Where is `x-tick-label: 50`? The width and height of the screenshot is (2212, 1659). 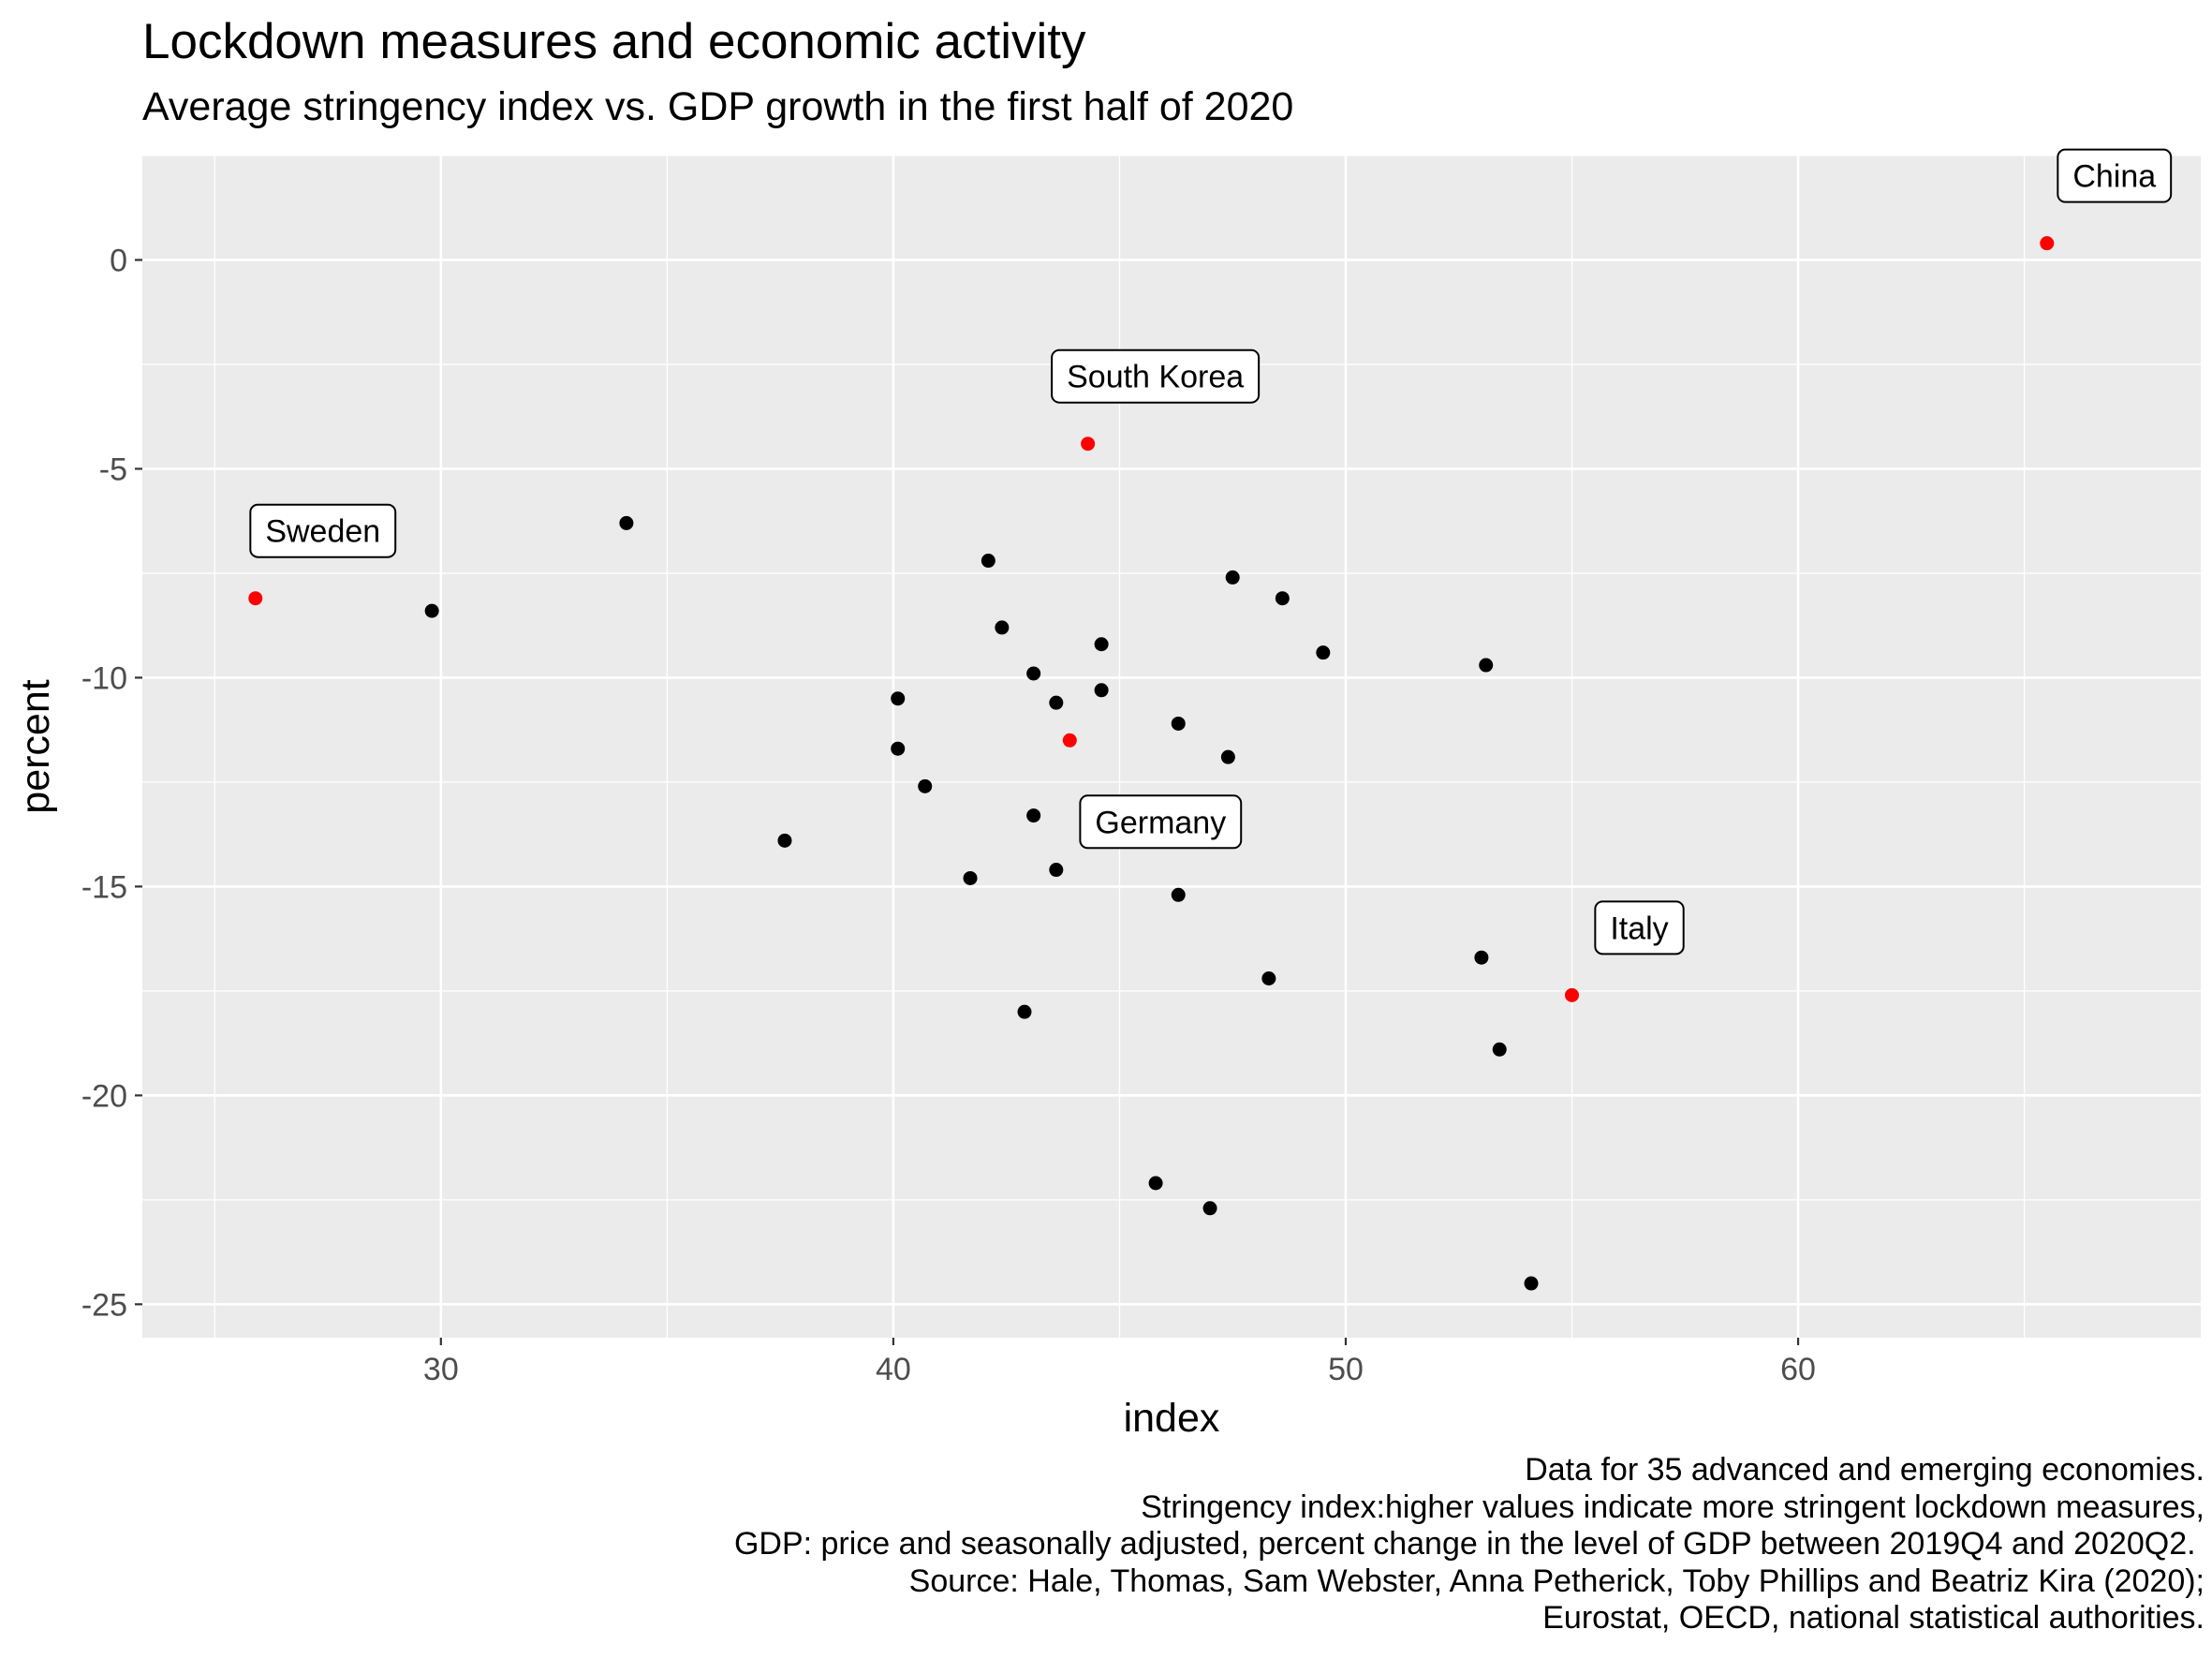
x-tick-label: 50 is located at coordinates (1346, 1370).